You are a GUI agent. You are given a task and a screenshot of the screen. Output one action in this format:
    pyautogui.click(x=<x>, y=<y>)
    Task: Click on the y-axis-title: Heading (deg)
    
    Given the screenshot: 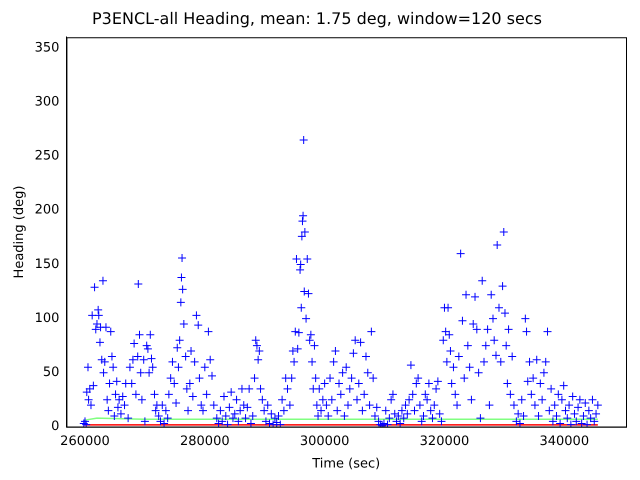 What is the action you would take?
    pyautogui.click(x=20, y=232)
    